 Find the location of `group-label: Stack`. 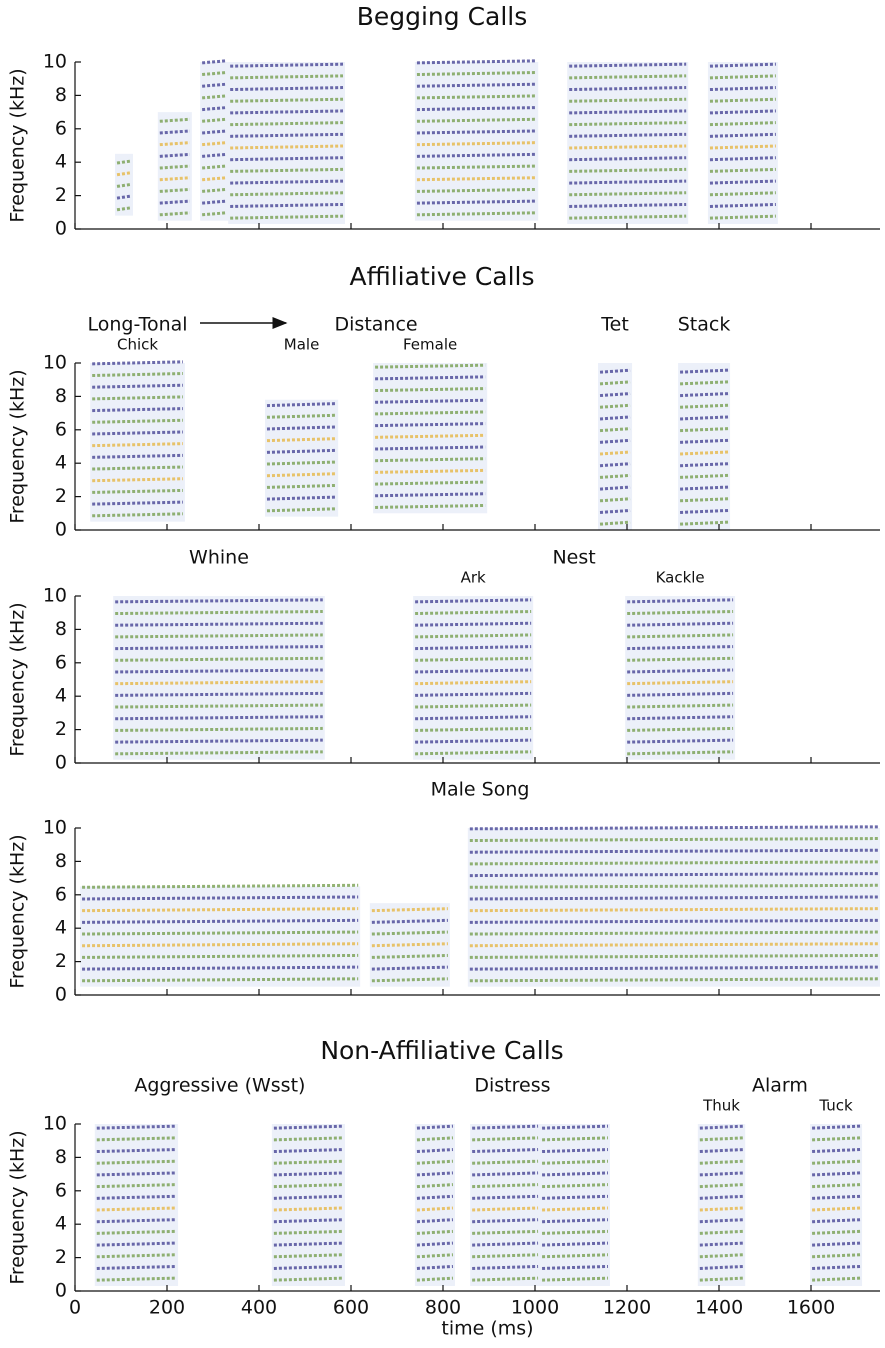

group-label: Stack is located at coordinates (704, 325).